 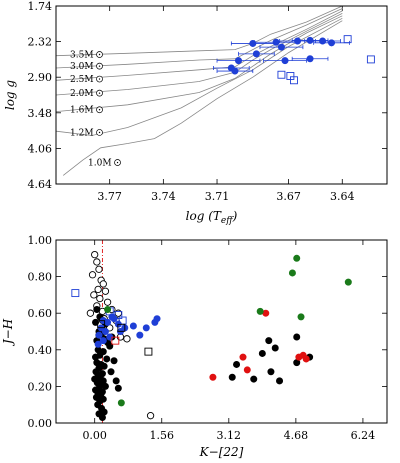 I want to click on x-tick-label: 3.67, so click(x=288, y=196).